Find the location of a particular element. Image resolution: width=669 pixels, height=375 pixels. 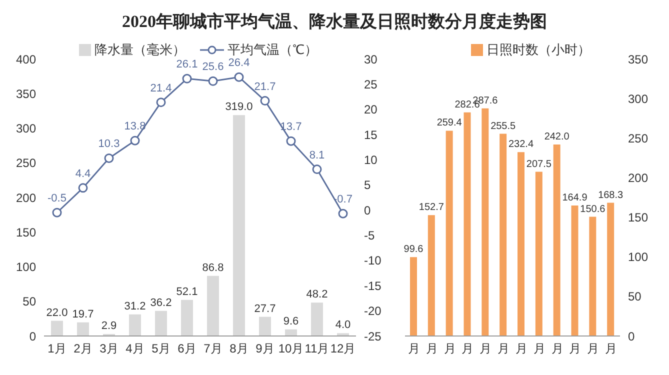

data-label: 242.0 is located at coordinates (557, 136).